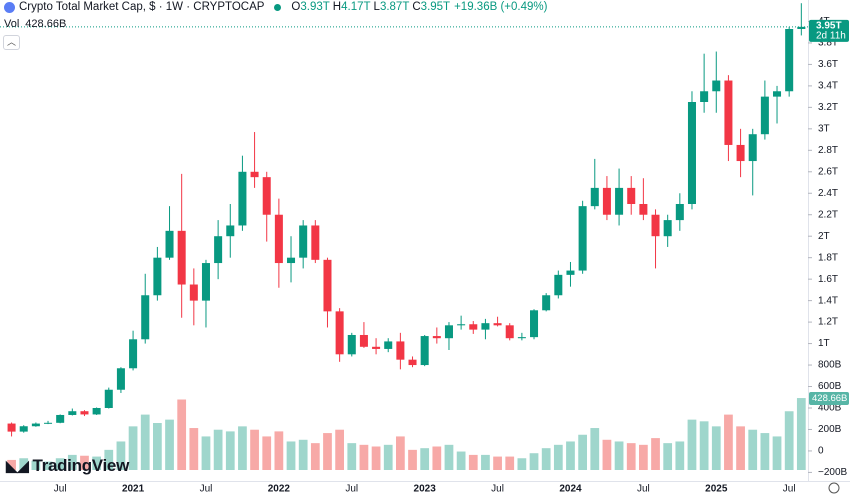 This screenshot has height=495, width=850. Describe the element at coordinates (828, 257) in the screenshot. I see `y-tick-label: 1.8T` at that location.